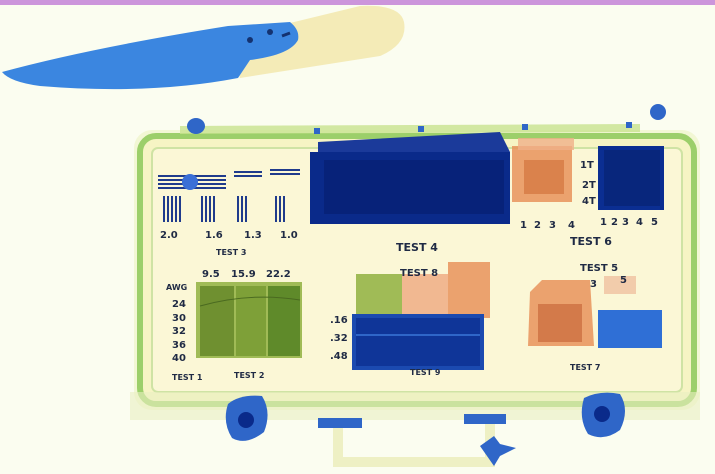 This screenshot has height=474, width=715. Describe the element at coordinates (231, 252) in the screenshot. I see `test3-label: TEST 3` at that location.